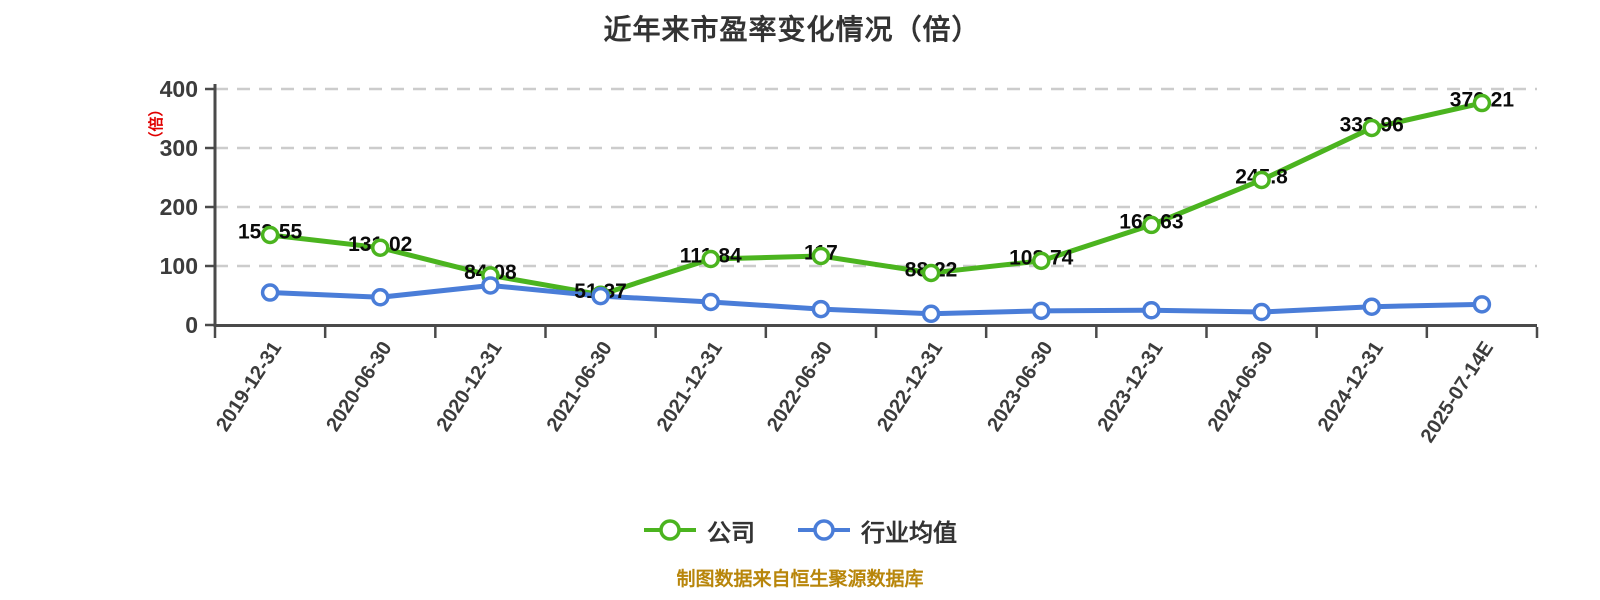  Describe the element at coordinates (670, 530) in the screenshot. I see `legend-marker-company-icon` at that location.